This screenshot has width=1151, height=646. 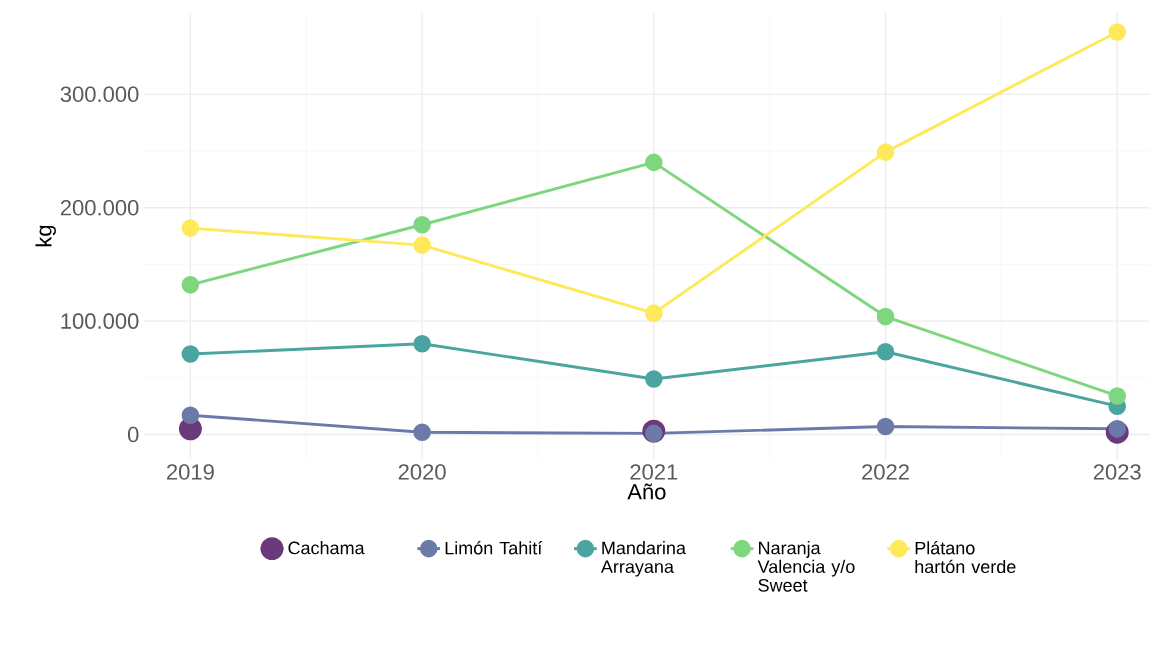 I want to click on legend-label: Cachama, so click(x=326, y=548).